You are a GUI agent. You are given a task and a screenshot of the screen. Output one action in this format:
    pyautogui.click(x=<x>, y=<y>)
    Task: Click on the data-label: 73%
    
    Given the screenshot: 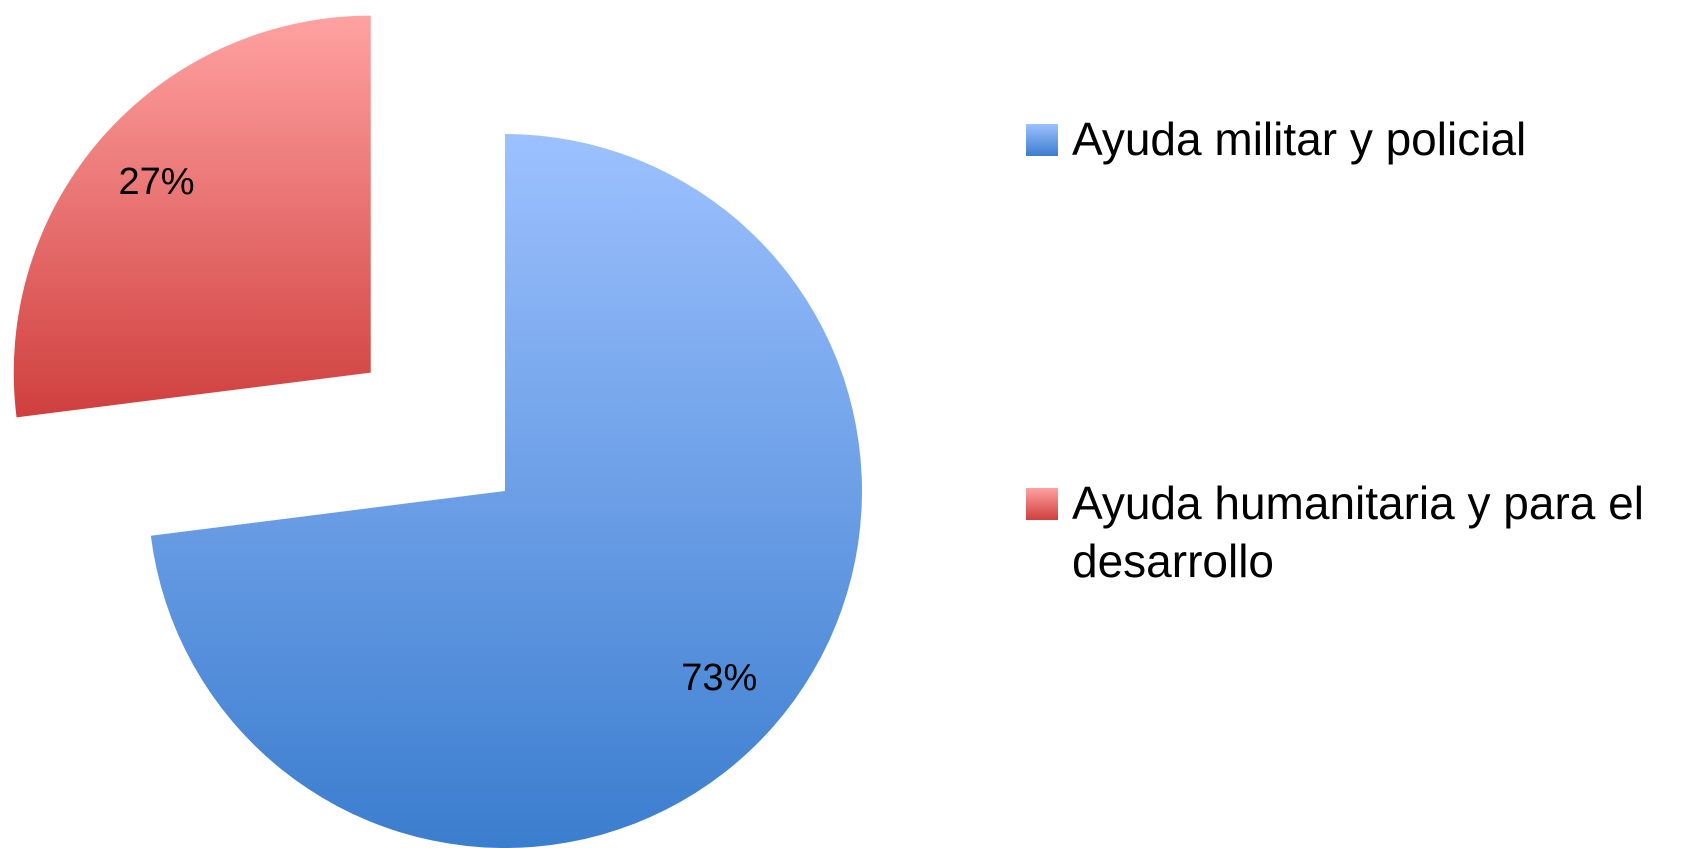 What is the action you would take?
    pyautogui.click(x=719, y=678)
    